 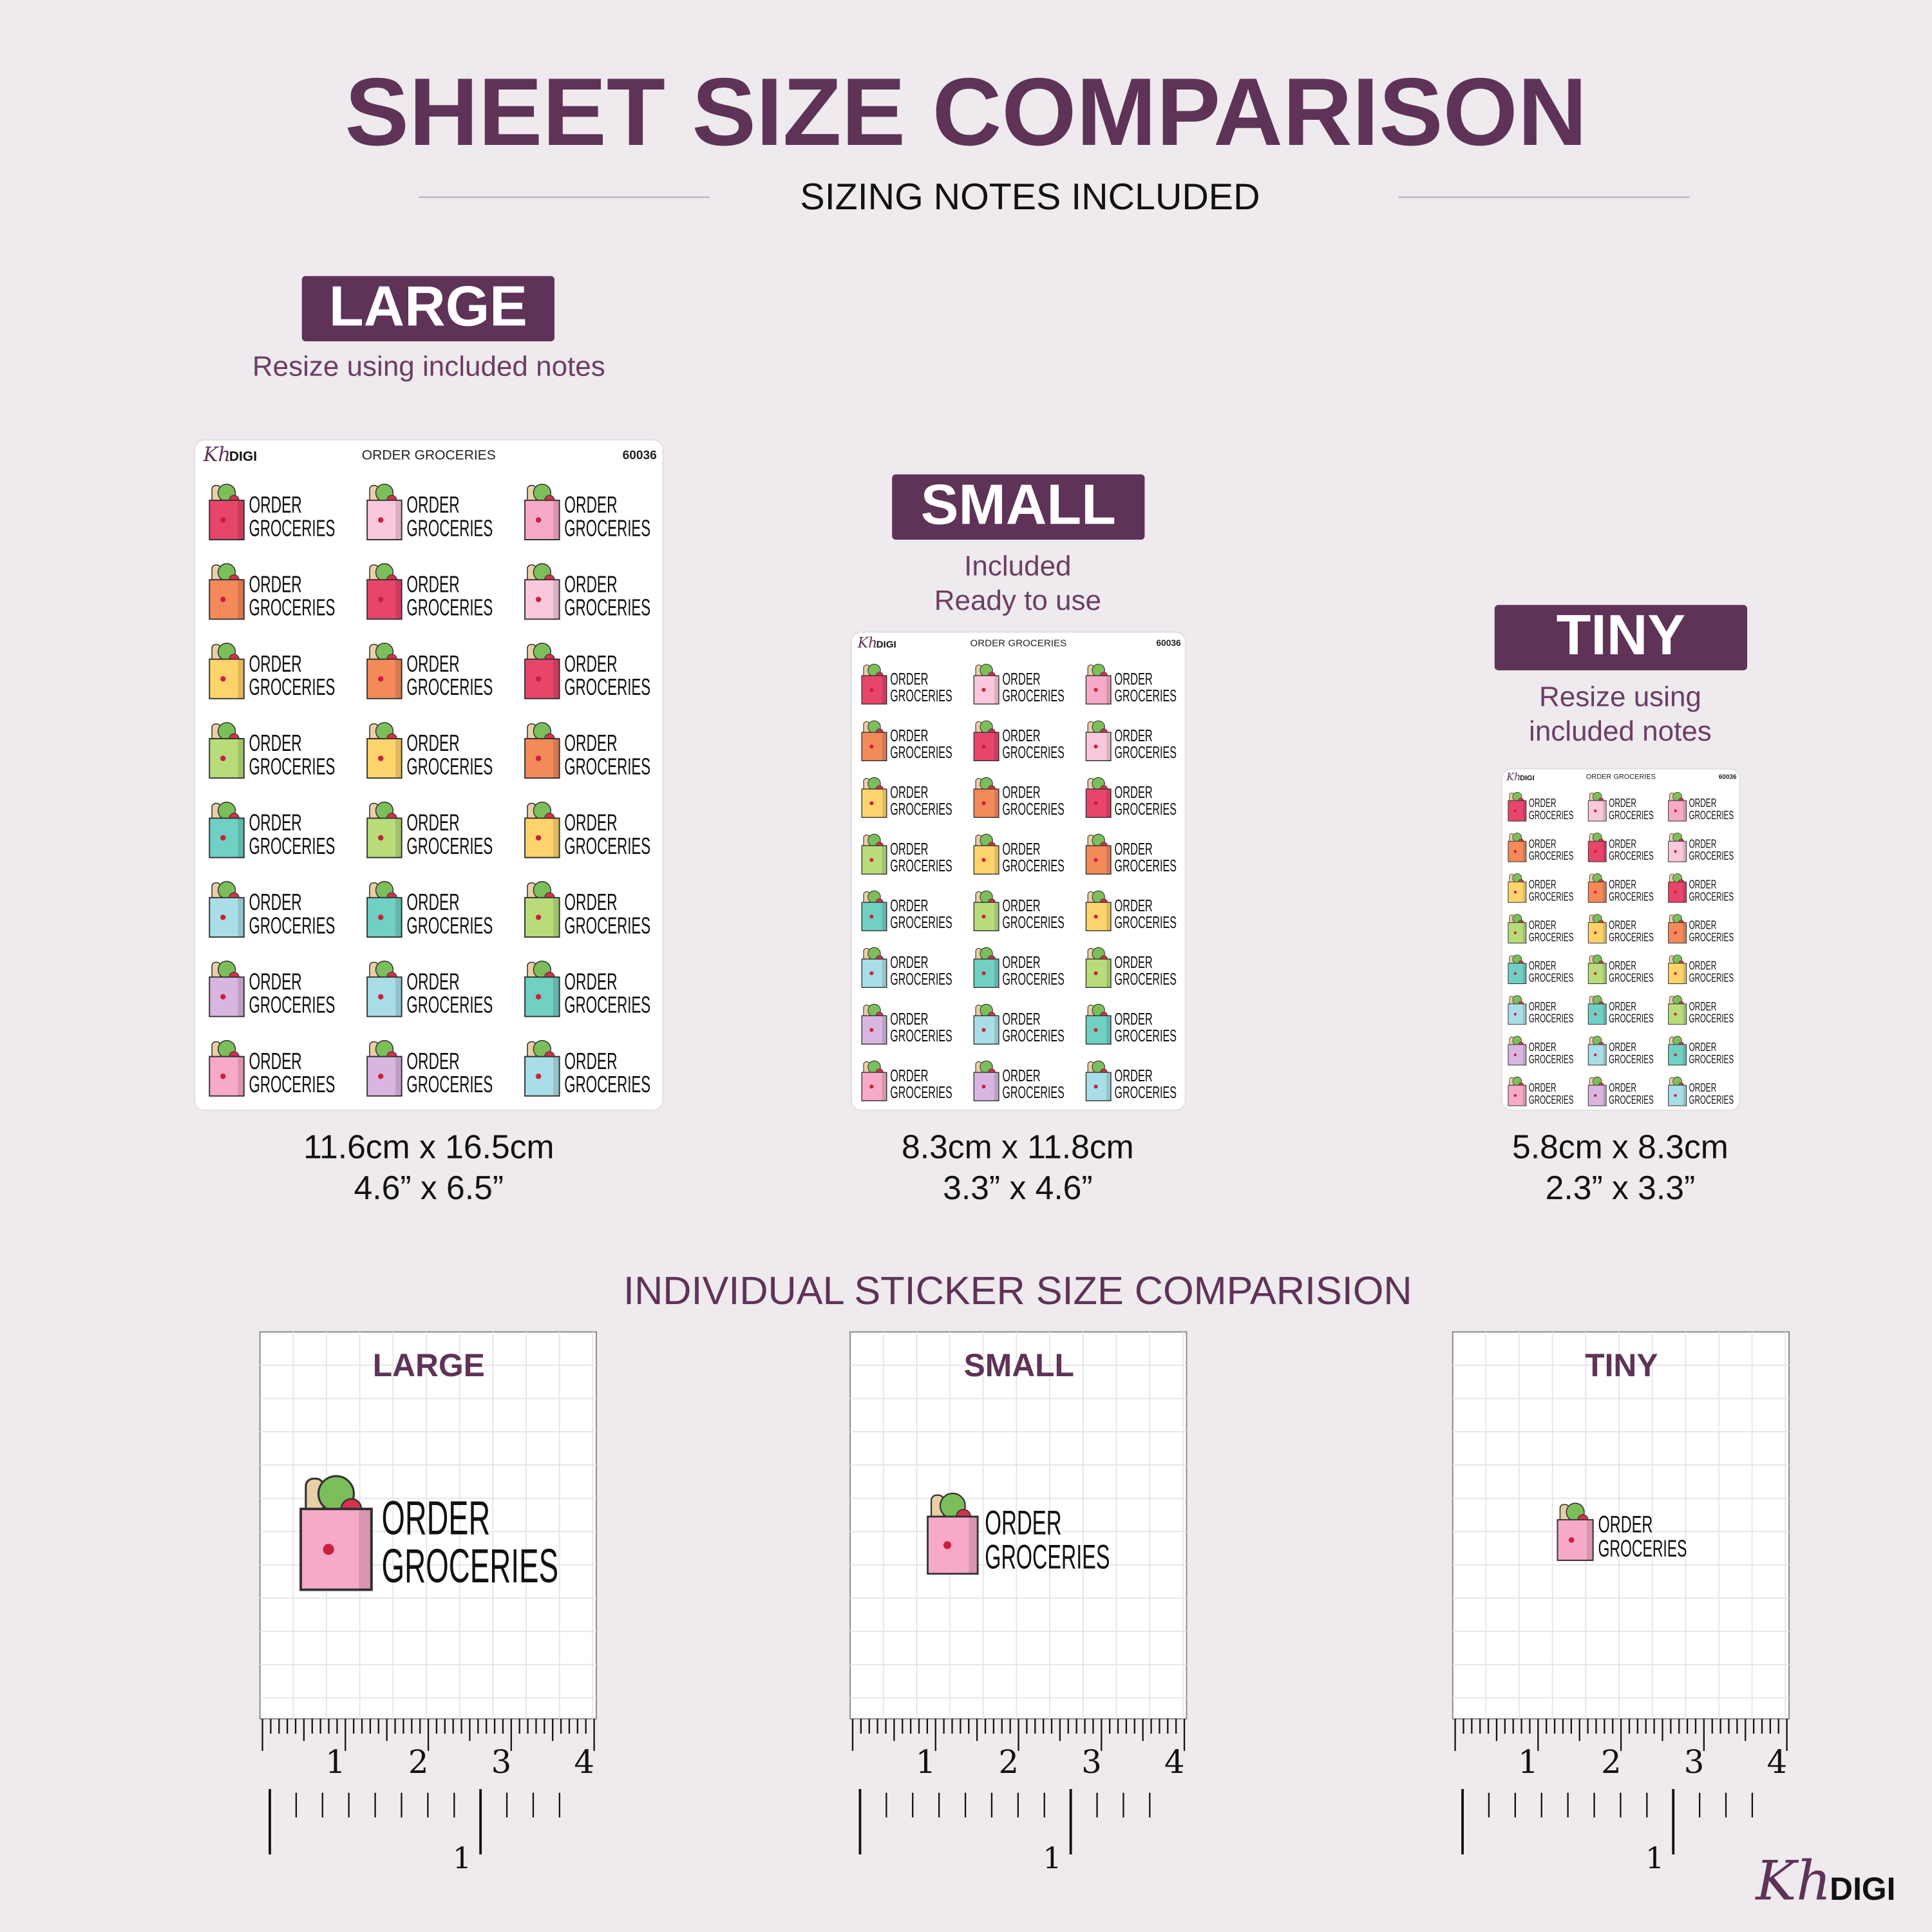 What do you see at coordinates (1622, 1365) in the screenshot?
I see `panel-label: TINY` at bounding box center [1622, 1365].